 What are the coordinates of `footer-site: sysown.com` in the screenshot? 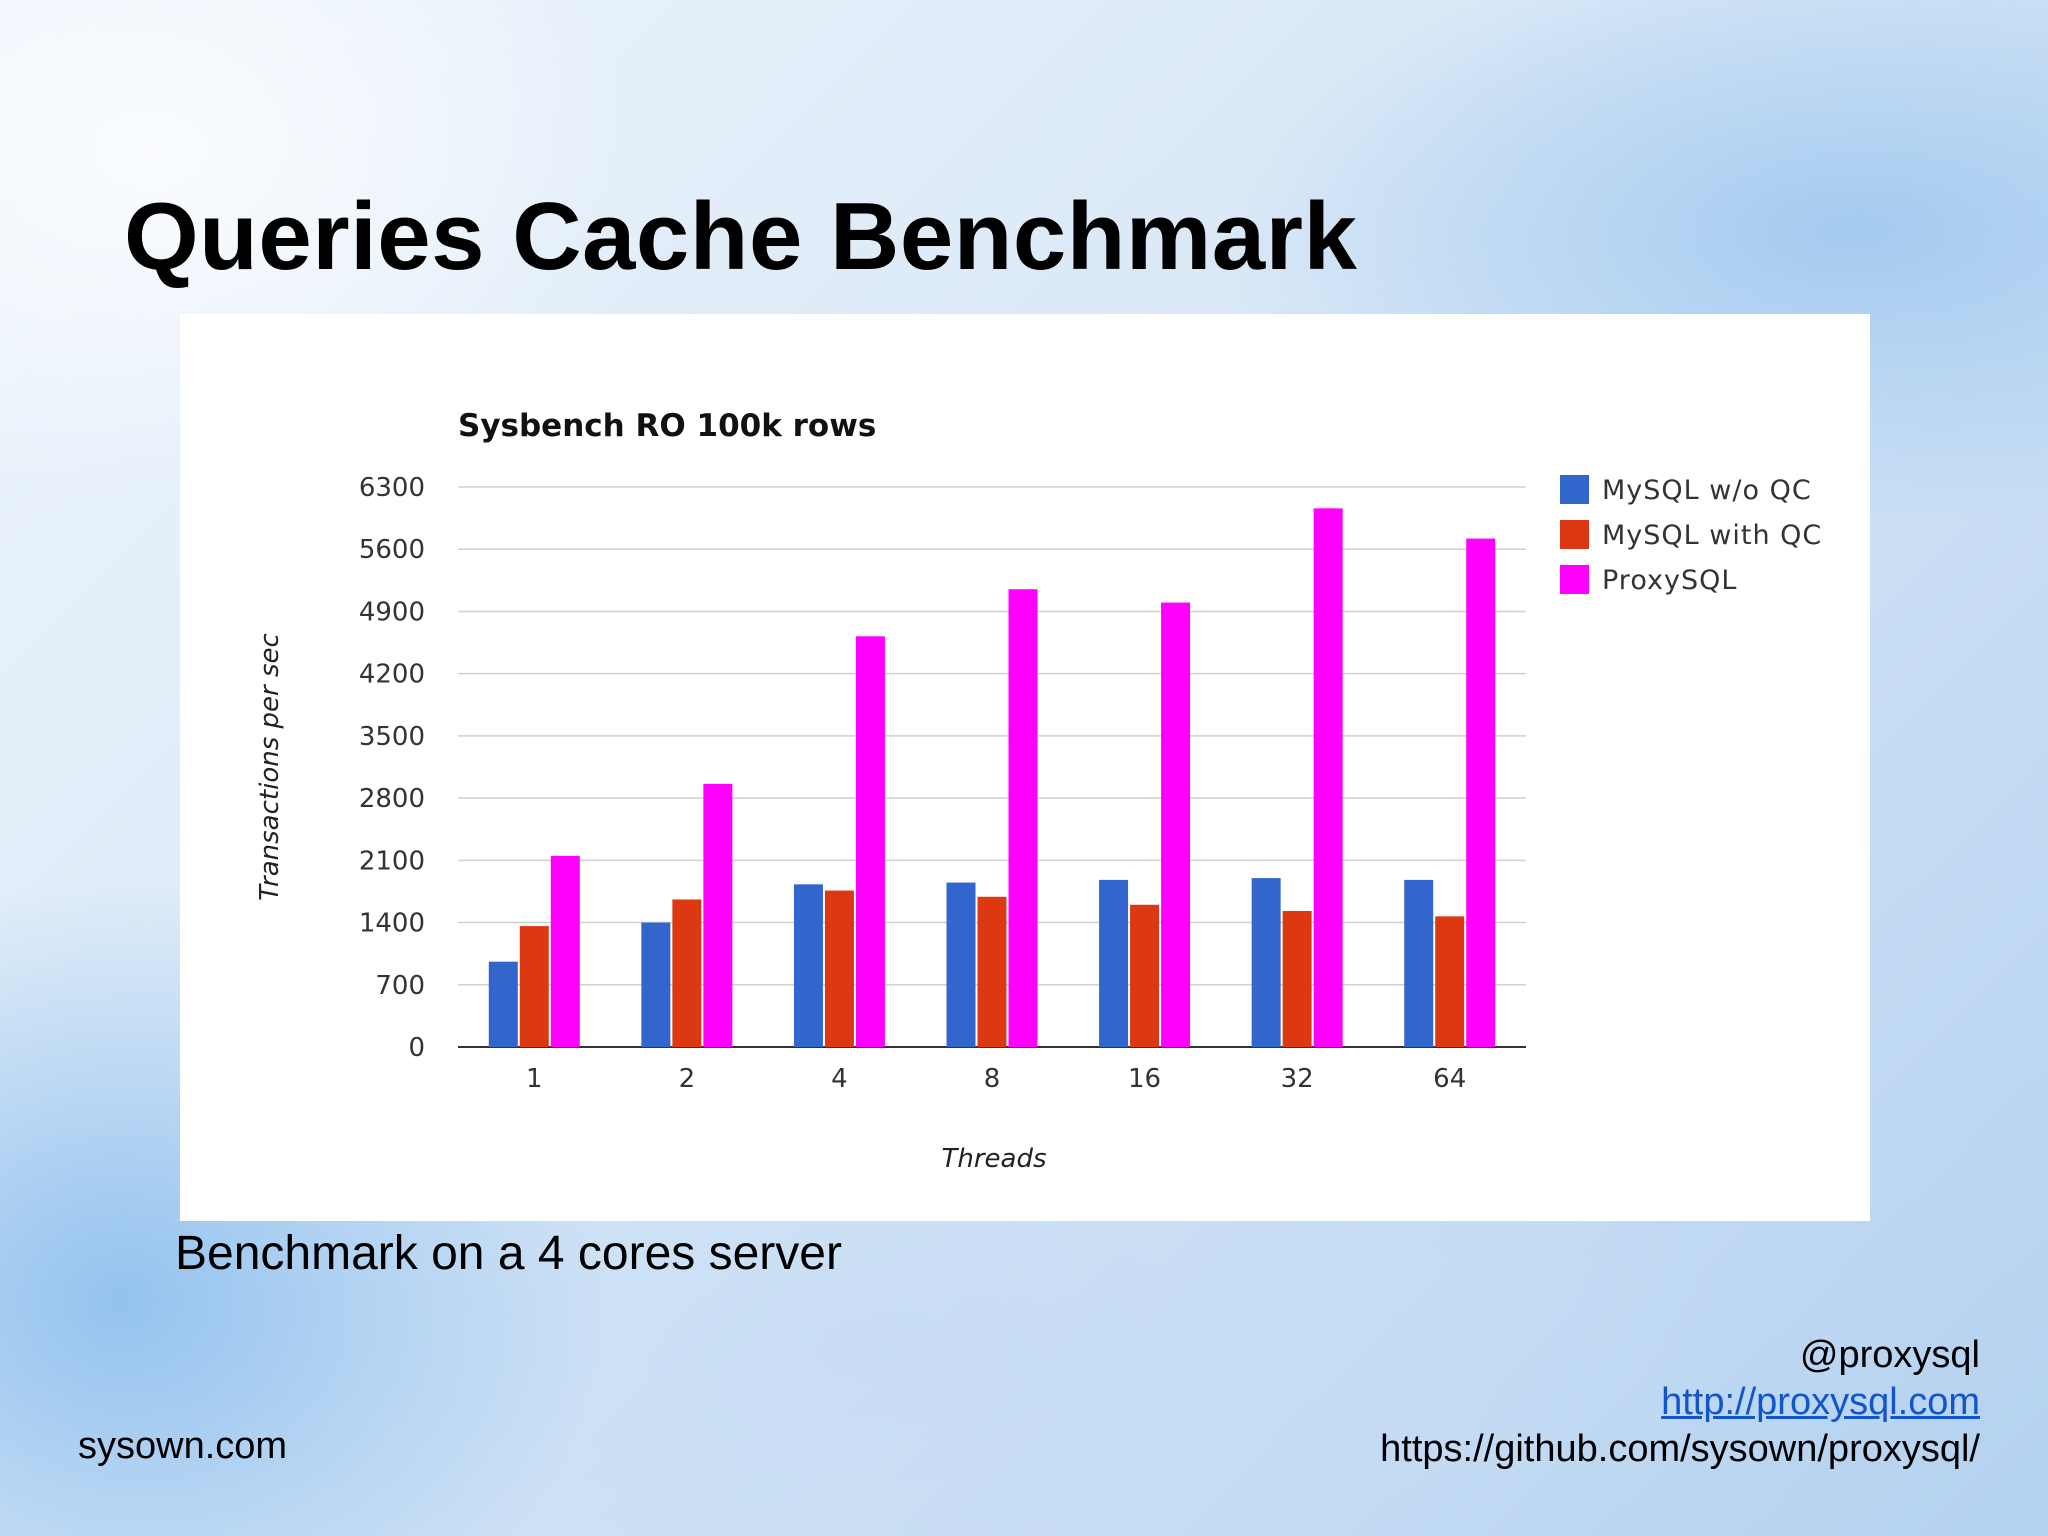 It's located at (183, 1446).